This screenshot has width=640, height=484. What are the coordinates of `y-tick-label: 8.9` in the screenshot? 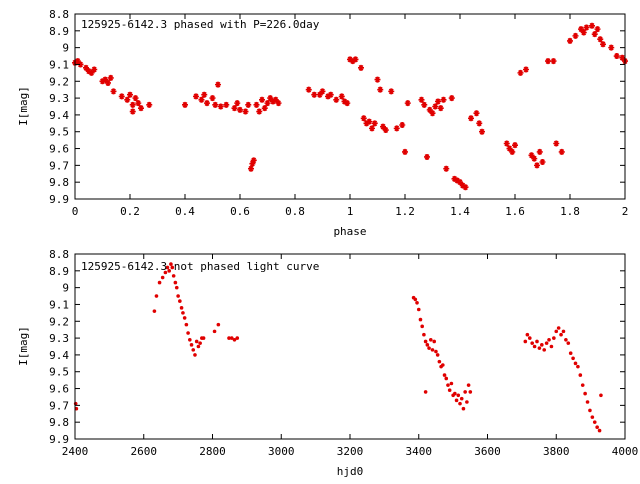 It's located at (59, 31).